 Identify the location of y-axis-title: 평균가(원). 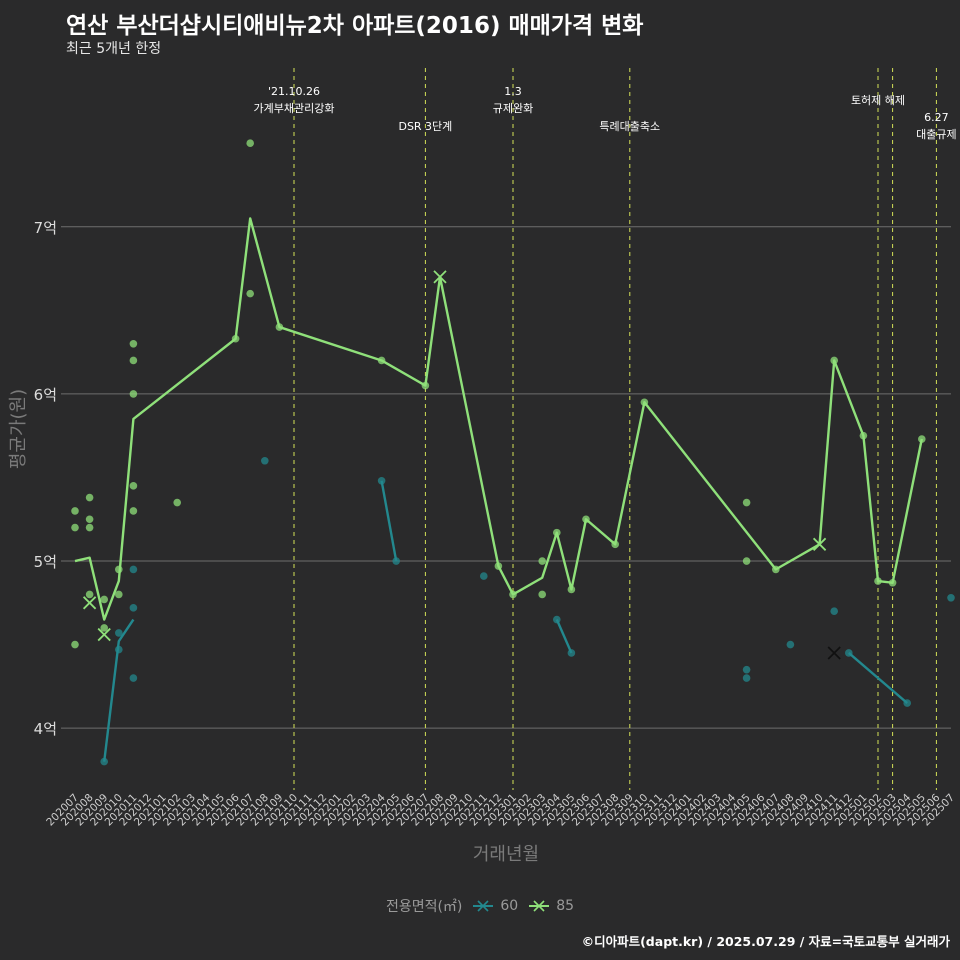
(18, 429).